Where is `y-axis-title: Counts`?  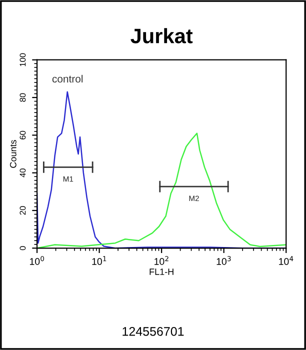
y-axis-title: Counts is located at coordinates (13, 154).